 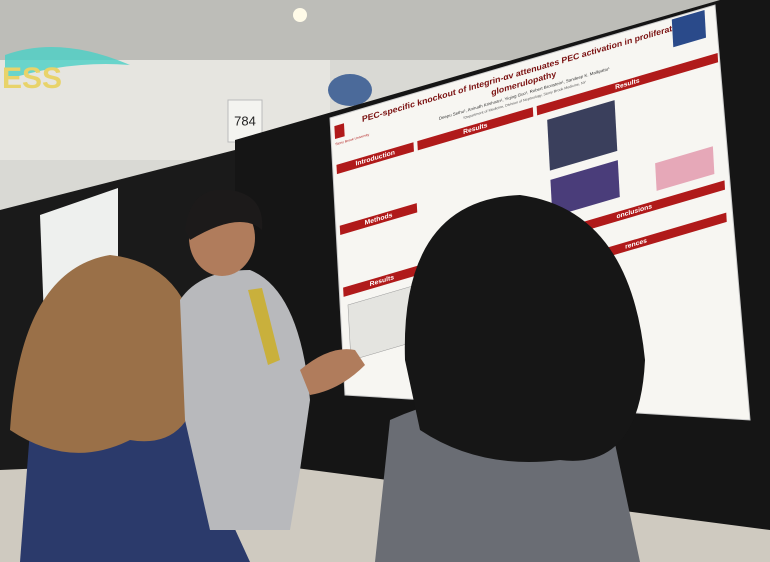 I want to click on man-hair, so click(x=224, y=214).